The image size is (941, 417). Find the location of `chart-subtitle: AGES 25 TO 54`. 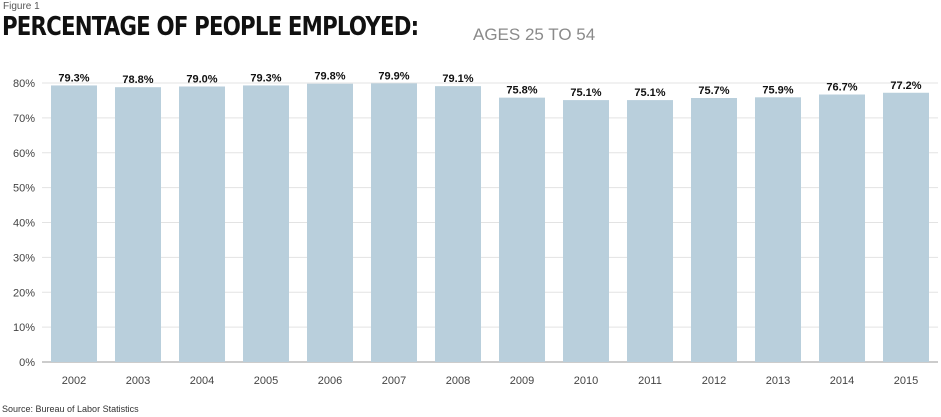

chart-subtitle: AGES 25 TO 54 is located at coordinates (534, 34).